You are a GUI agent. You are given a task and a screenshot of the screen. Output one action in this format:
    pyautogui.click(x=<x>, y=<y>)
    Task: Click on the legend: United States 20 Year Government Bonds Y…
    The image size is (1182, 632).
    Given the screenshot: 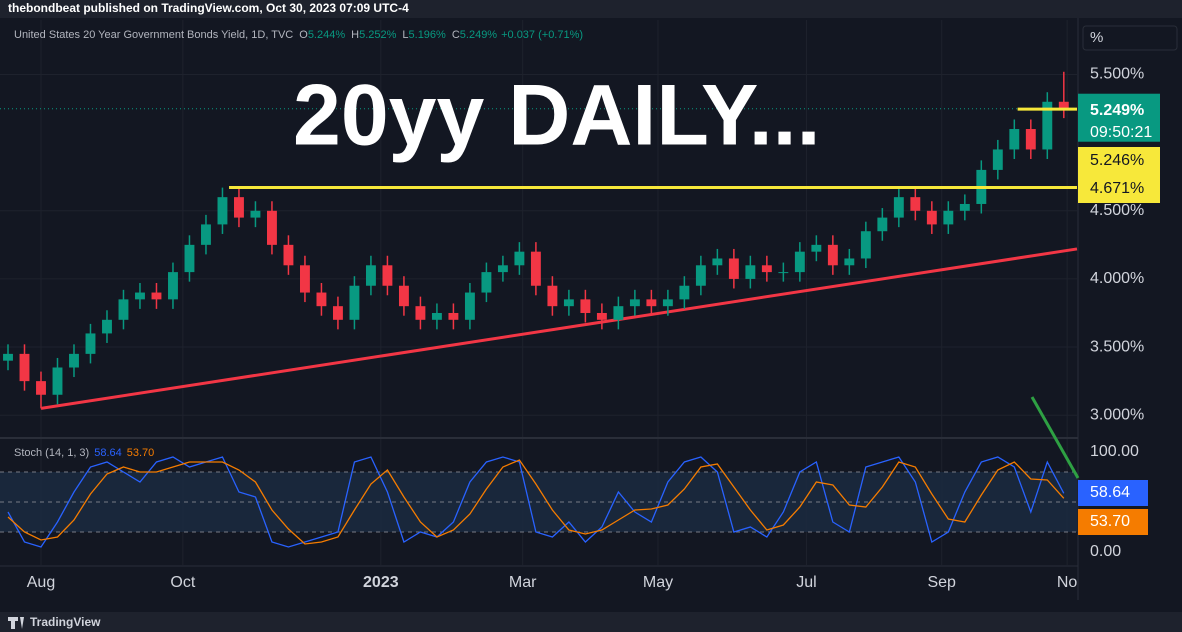 What is the action you would take?
    pyautogui.click(x=298, y=35)
    